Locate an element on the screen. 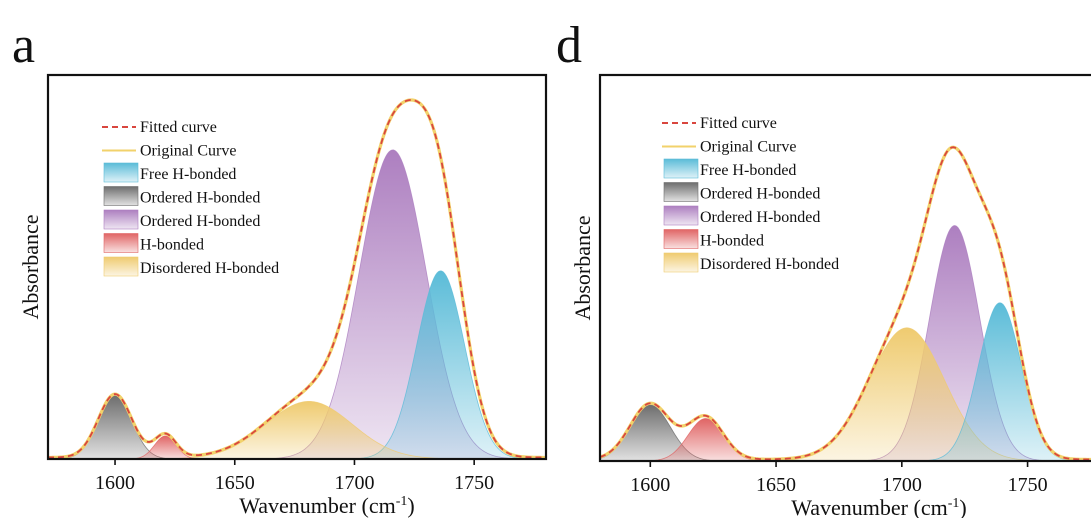 This screenshot has height=518, width=1091. panel-label: a is located at coordinates (23, 45).